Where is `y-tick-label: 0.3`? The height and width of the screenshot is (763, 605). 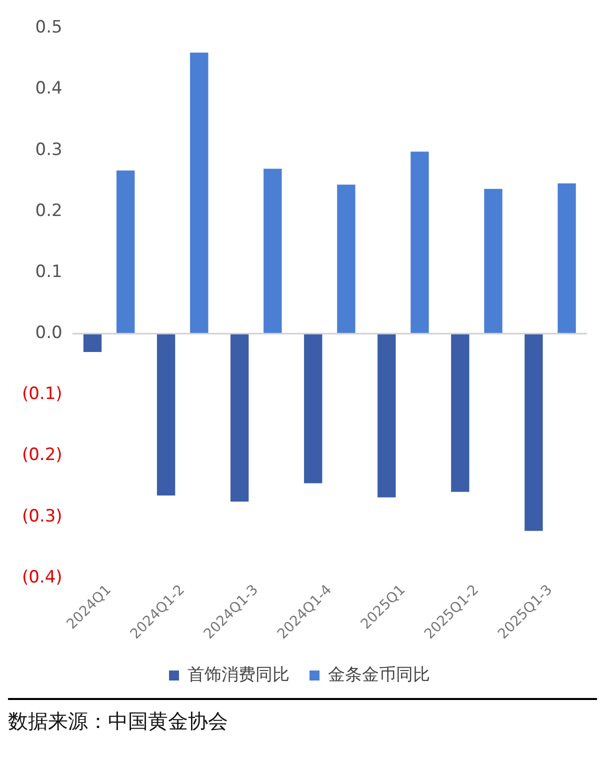 y-tick-label: 0.3 is located at coordinates (48, 150).